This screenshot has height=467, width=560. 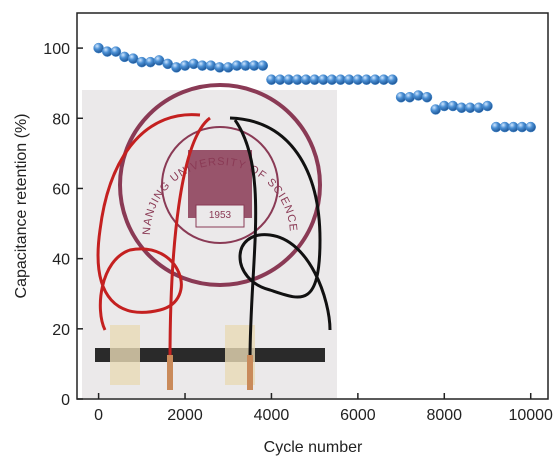 I want to click on x-tick-label: 6000, so click(x=358, y=415).